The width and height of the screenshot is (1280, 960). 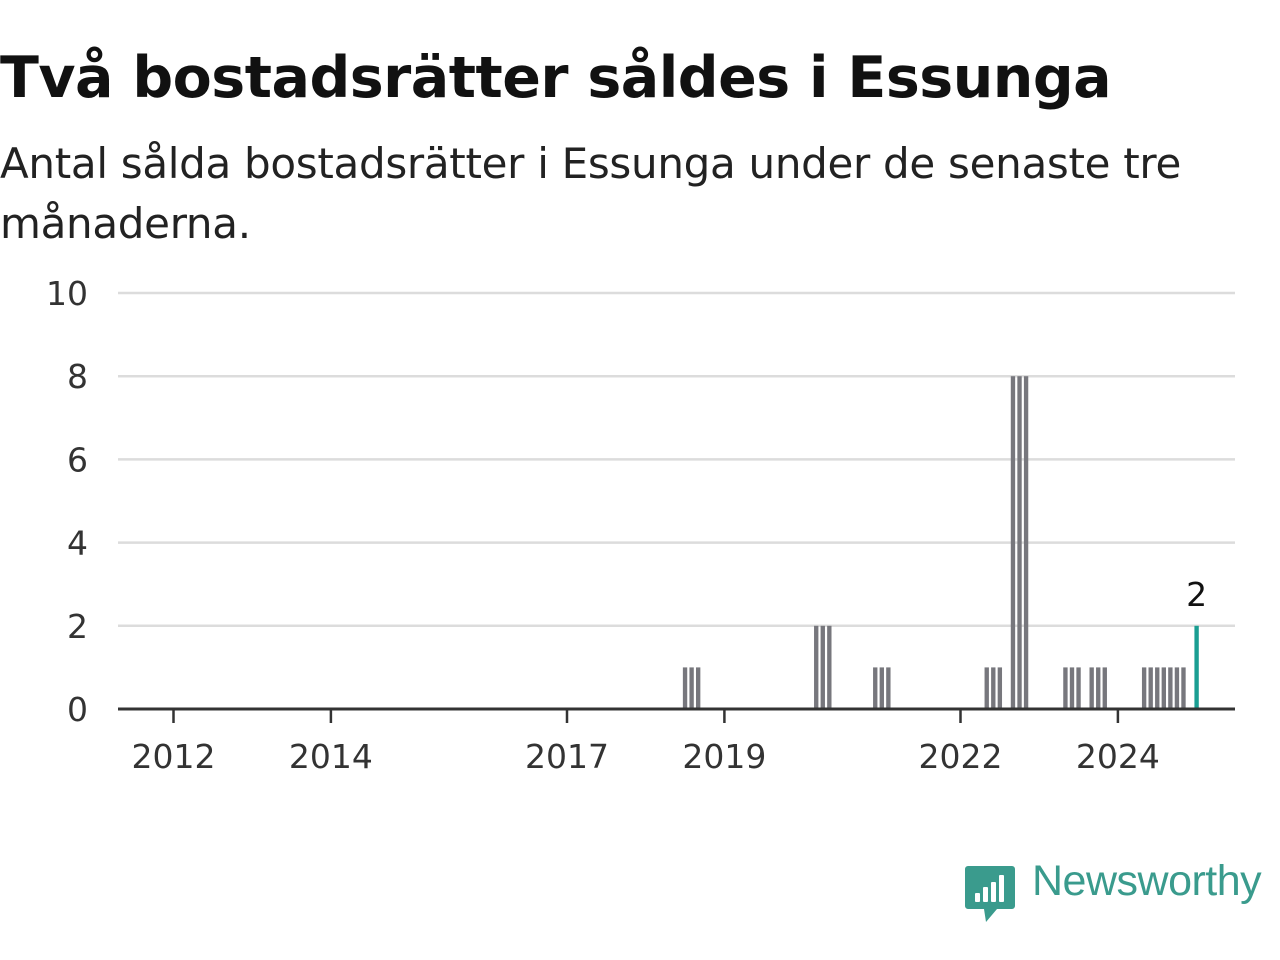 I want to click on y-tick-label: 0, so click(x=77, y=709).